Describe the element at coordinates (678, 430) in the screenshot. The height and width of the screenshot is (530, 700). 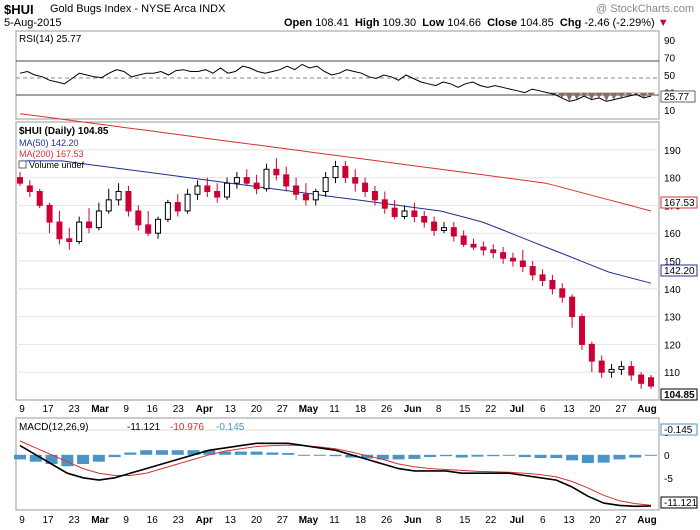
I see `macd-hist-last: -0.145` at that location.